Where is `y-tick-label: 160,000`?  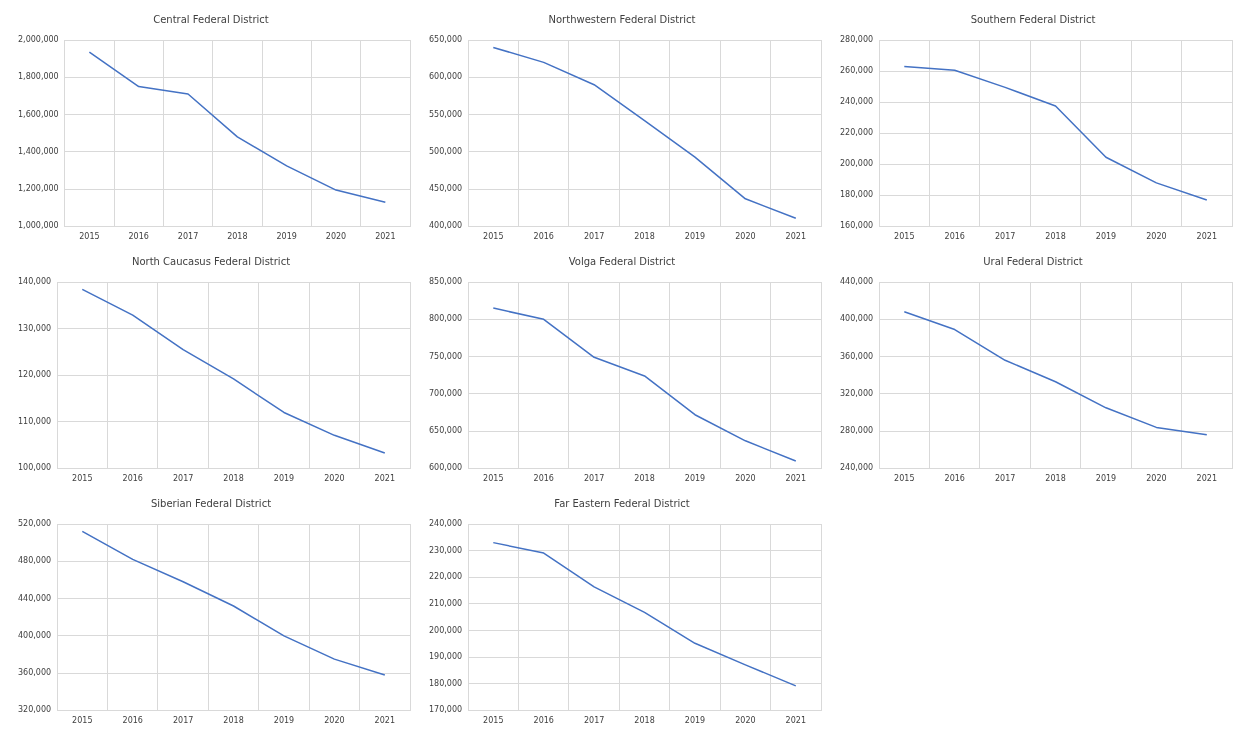 y-tick-label: 160,000 is located at coordinates (856, 226).